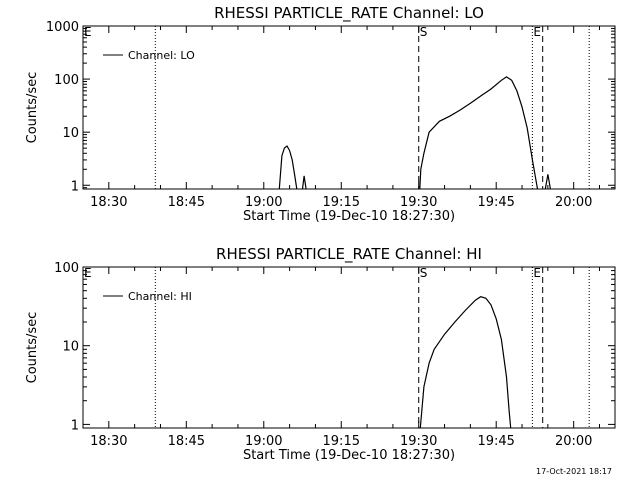 The width and height of the screenshot is (640, 480). Describe the element at coordinates (161, 55) in the screenshot. I see `legend-label: Channel: LO` at that location.